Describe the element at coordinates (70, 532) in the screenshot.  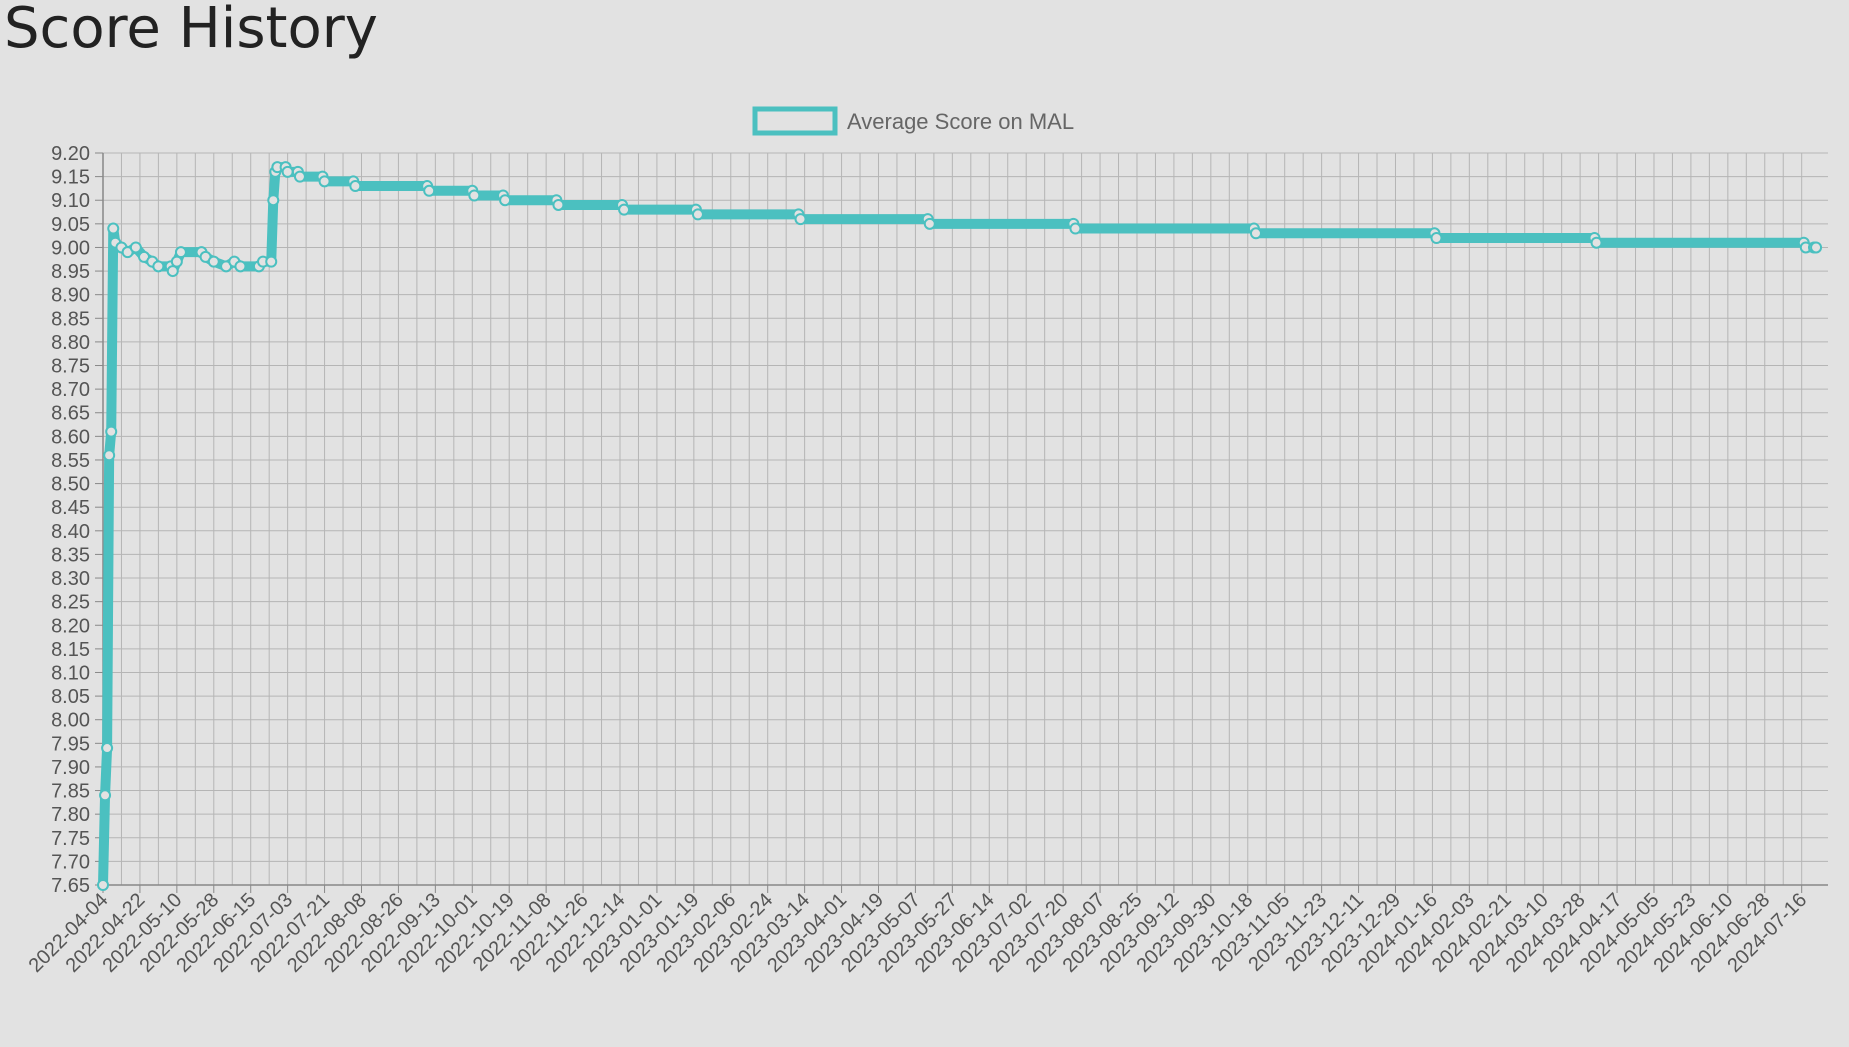
I see `y-tick-label: 8.40` at that location.